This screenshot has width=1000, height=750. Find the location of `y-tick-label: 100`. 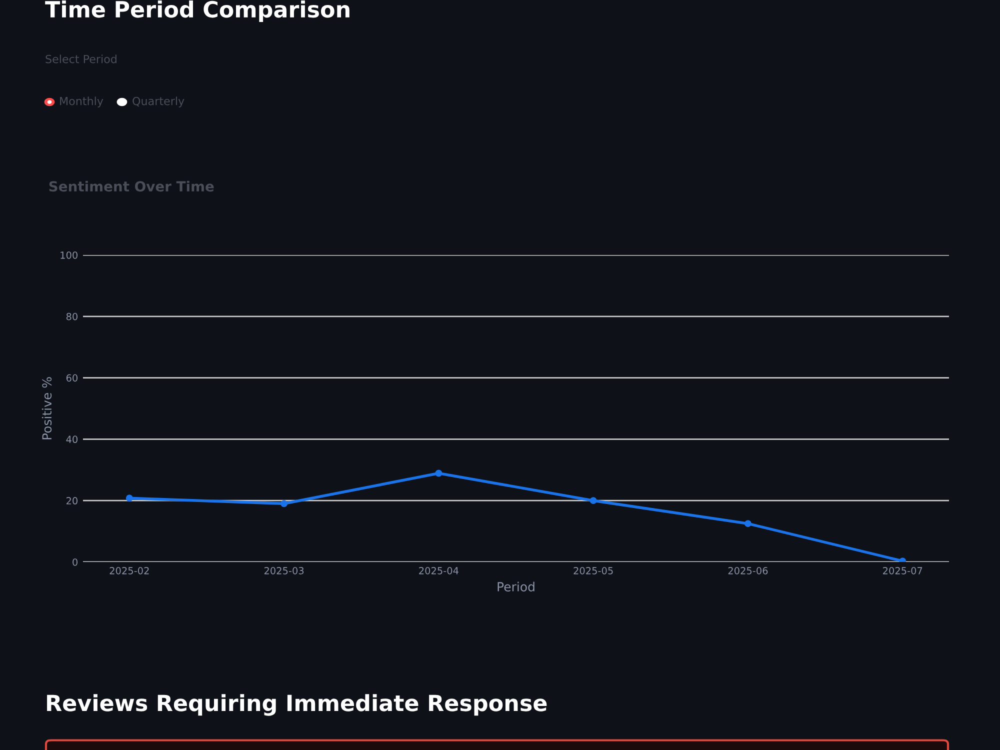

y-tick-label: 100 is located at coordinates (69, 255).